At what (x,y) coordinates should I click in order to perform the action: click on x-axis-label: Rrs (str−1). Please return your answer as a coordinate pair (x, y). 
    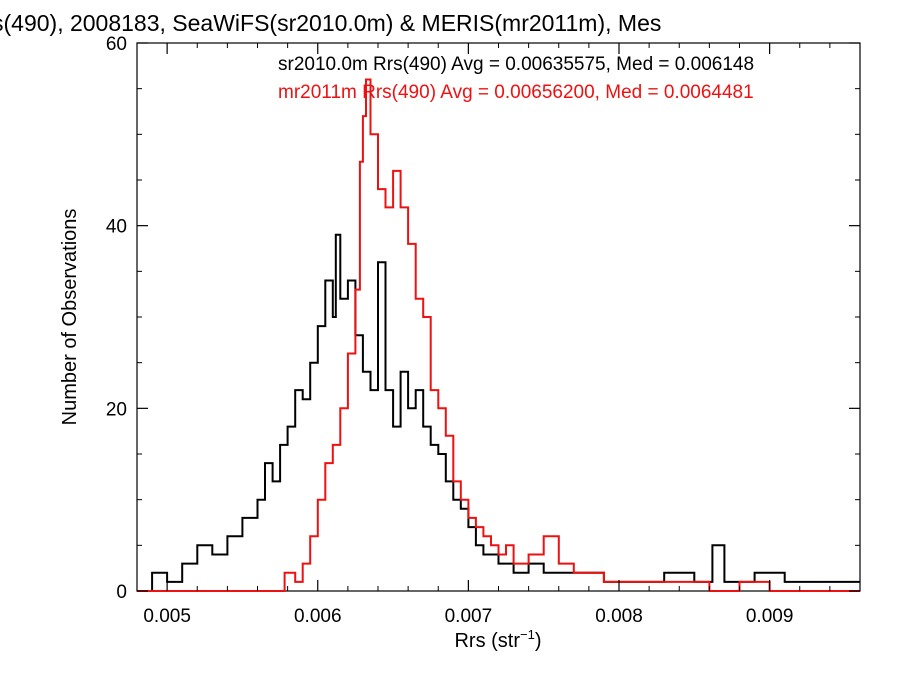
    Looking at the image, I should click on (497, 639).